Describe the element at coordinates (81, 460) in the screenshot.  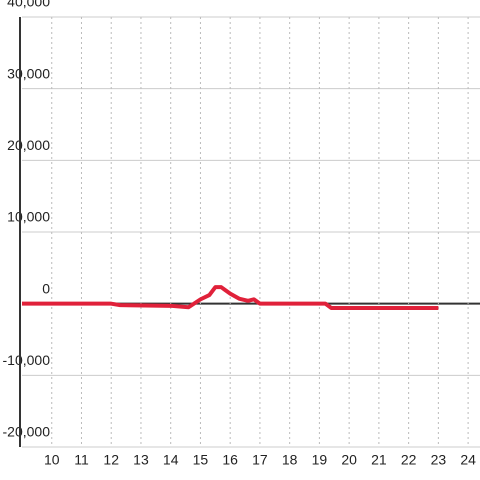
I see `x-tick-label: 11` at that location.